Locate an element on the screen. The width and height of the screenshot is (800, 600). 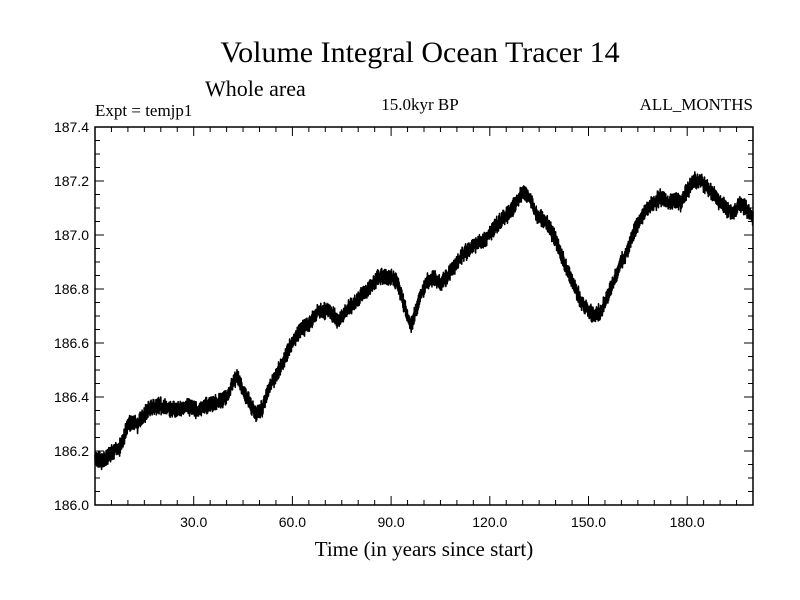
annotation-left: Expt = temjp1 is located at coordinates (143, 110).